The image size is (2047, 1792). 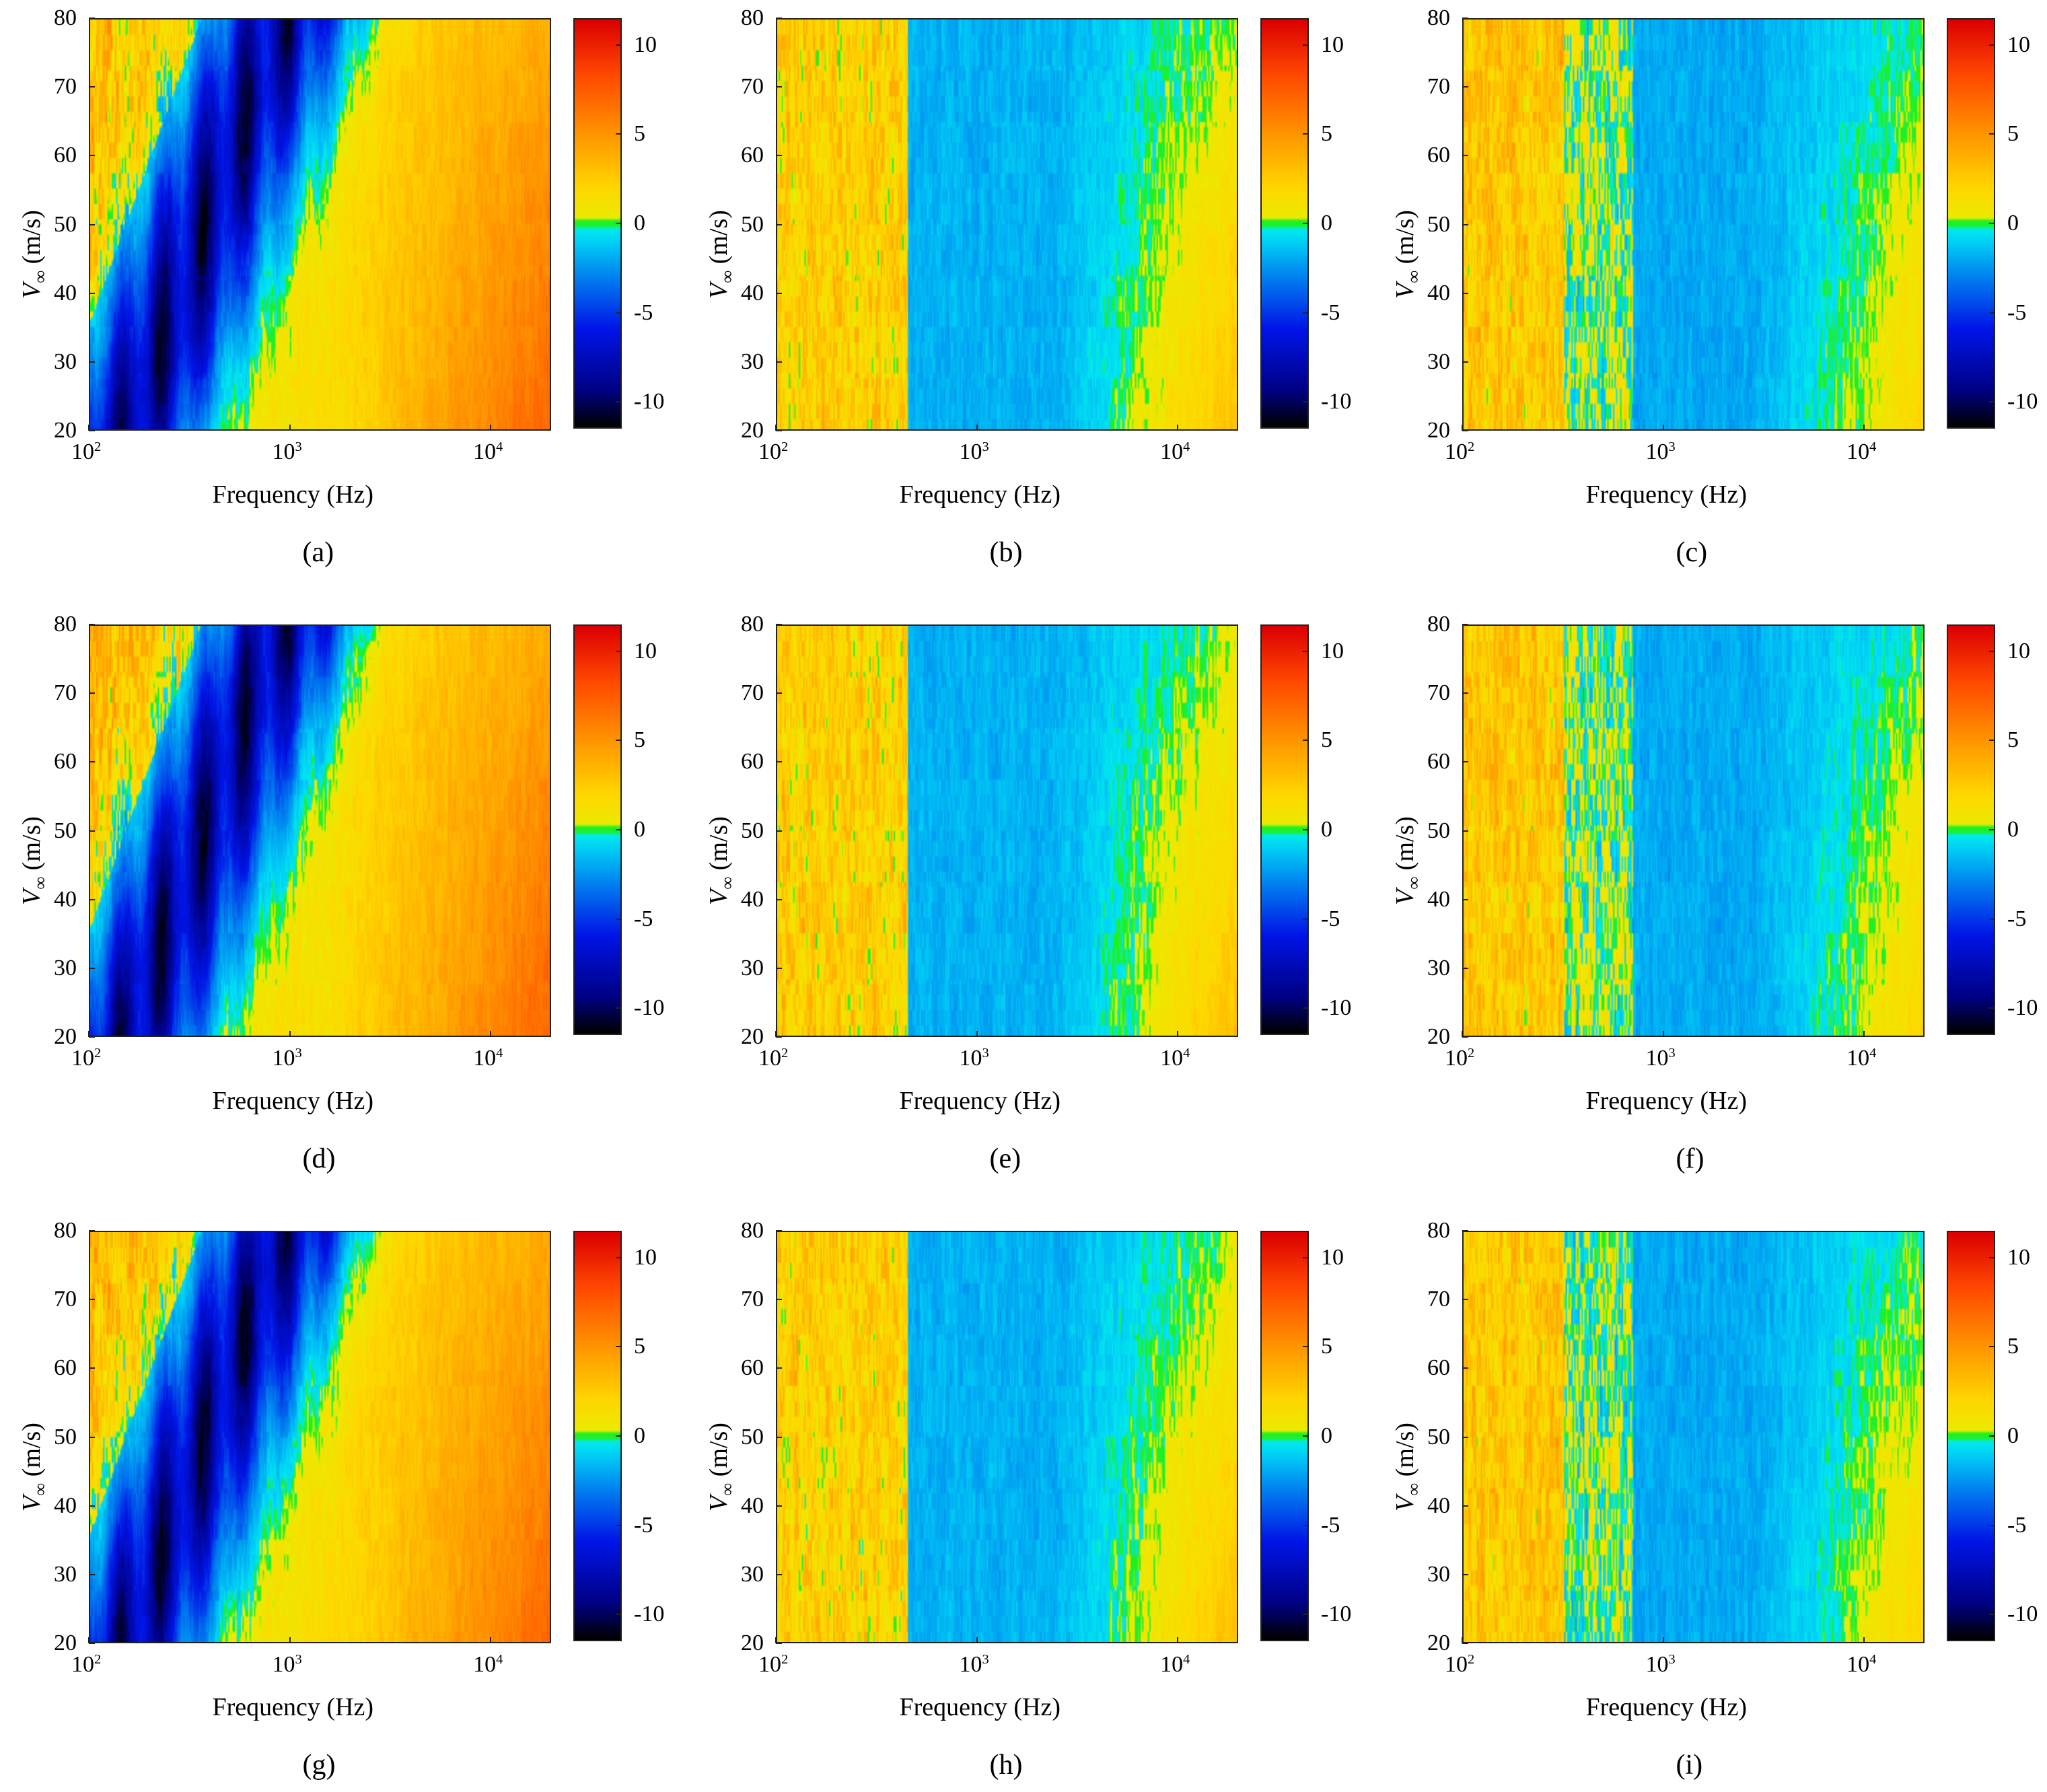 What do you see at coordinates (1005, 1158) in the screenshot?
I see `panel-caption: (e)` at bounding box center [1005, 1158].